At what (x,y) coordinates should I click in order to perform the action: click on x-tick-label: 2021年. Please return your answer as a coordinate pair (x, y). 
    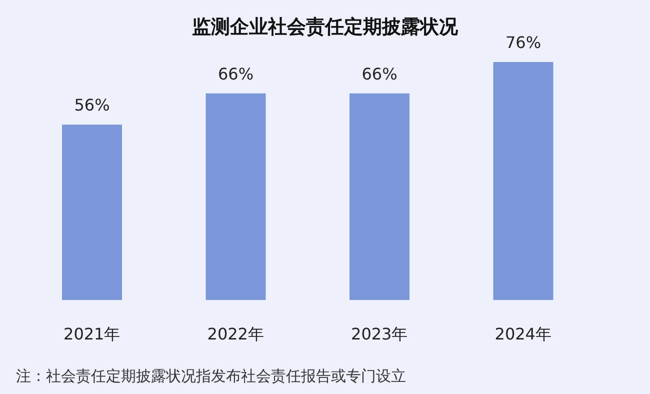
    Looking at the image, I should click on (92, 334).